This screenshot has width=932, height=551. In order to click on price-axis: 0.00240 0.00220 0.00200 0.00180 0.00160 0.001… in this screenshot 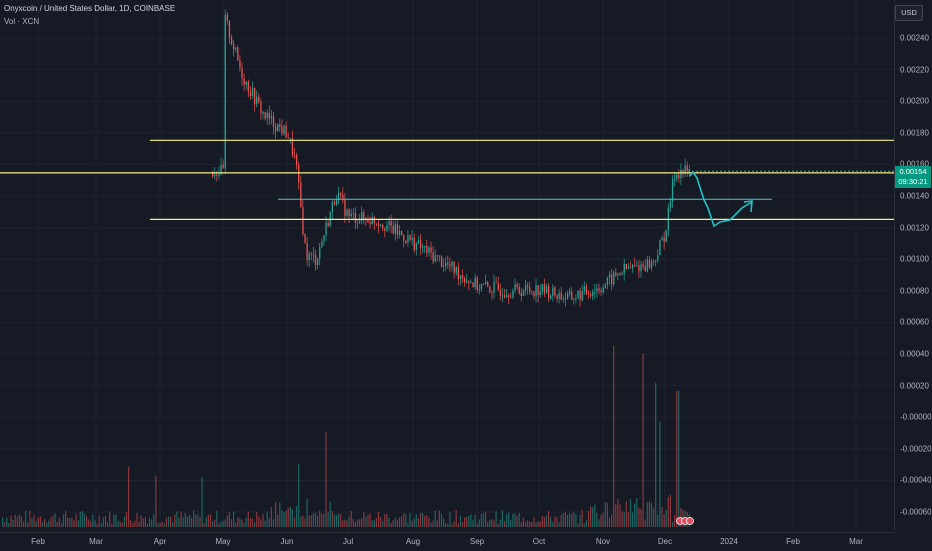, I will do `click(913, 266)`.